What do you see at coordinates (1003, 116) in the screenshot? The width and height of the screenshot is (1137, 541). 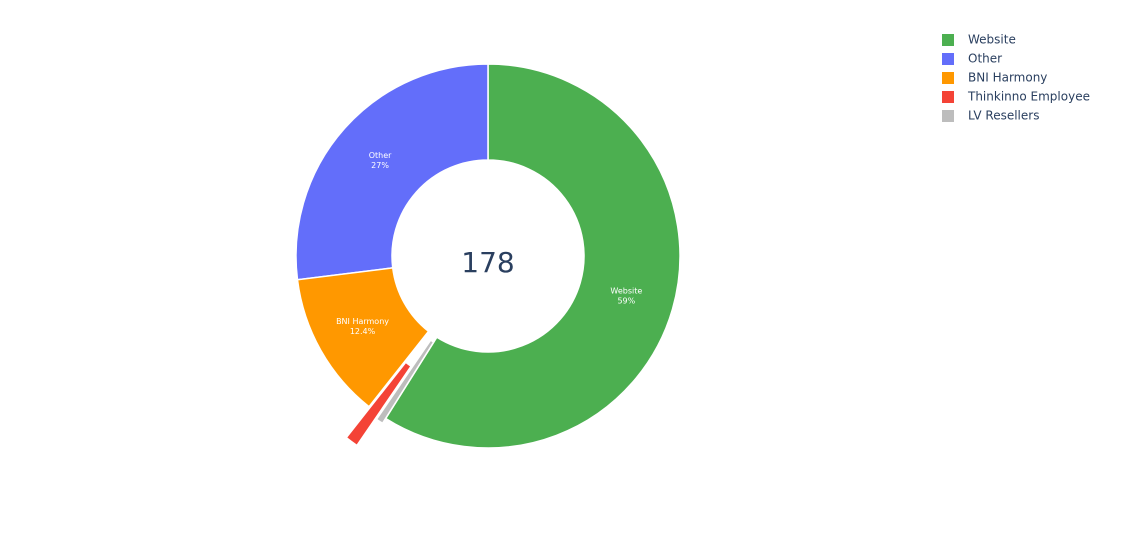 I see `legend-label: LV Resellers` at bounding box center [1003, 116].